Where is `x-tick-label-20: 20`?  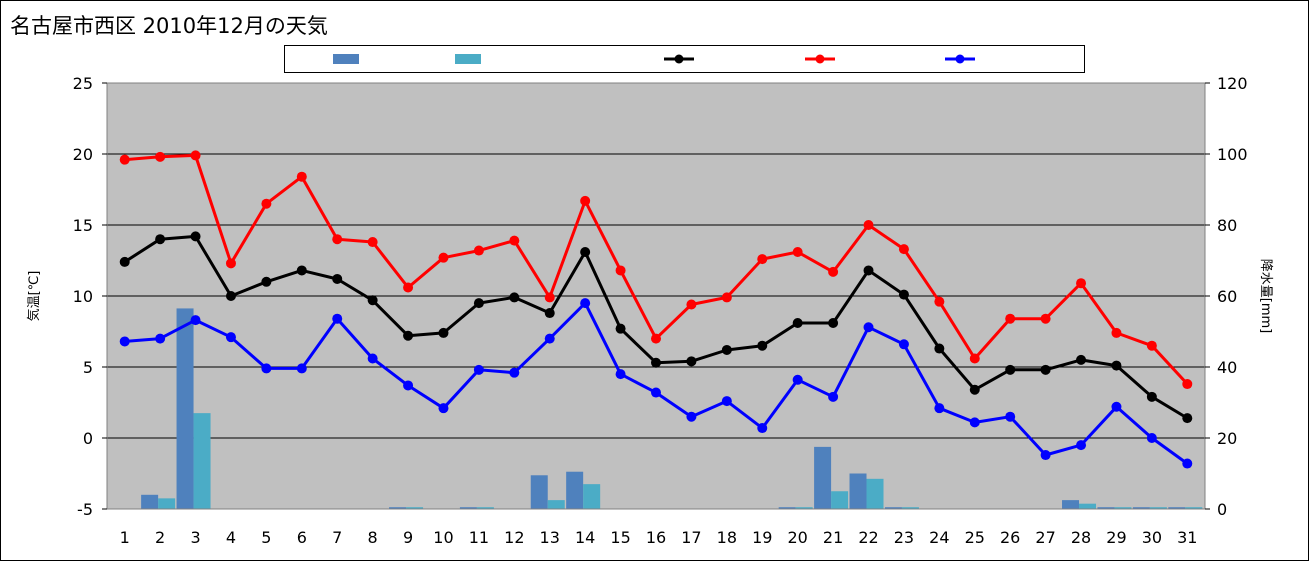 x-tick-label-20: 20 is located at coordinates (797, 537).